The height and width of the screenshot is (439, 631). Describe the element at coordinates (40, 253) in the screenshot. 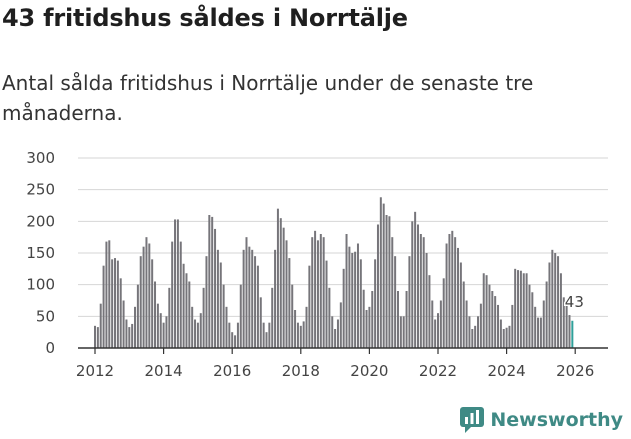

I see `y-tick-label: 150` at that location.